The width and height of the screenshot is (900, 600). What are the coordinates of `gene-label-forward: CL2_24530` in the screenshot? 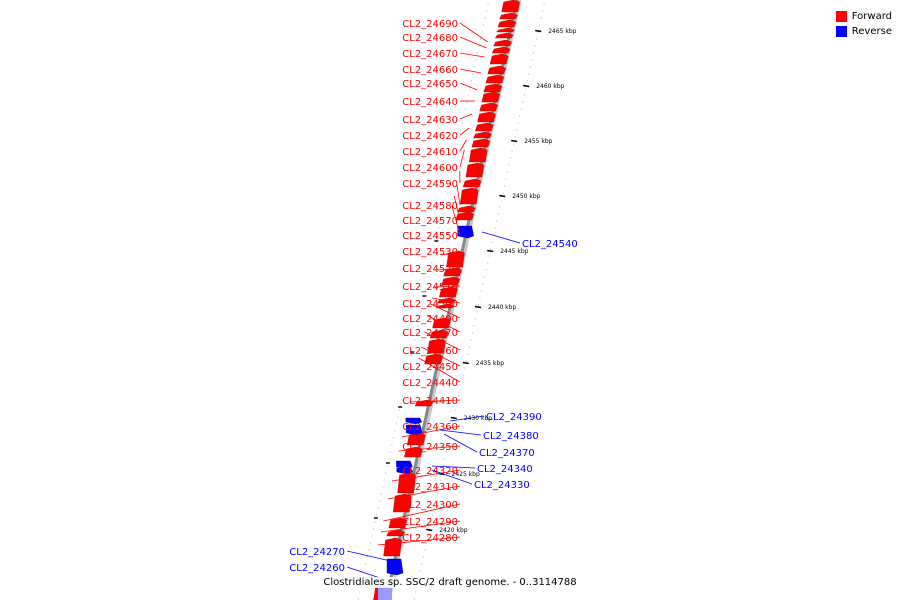 It's located at (430, 252).